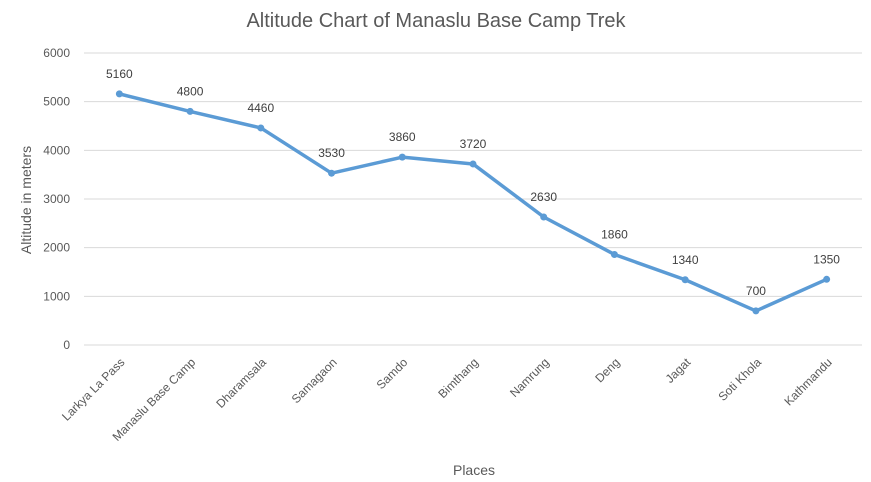 The image size is (871, 482). Describe the element at coordinates (241, 383) in the screenshot. I see `x-tick-label: Dharamsala` at that location.